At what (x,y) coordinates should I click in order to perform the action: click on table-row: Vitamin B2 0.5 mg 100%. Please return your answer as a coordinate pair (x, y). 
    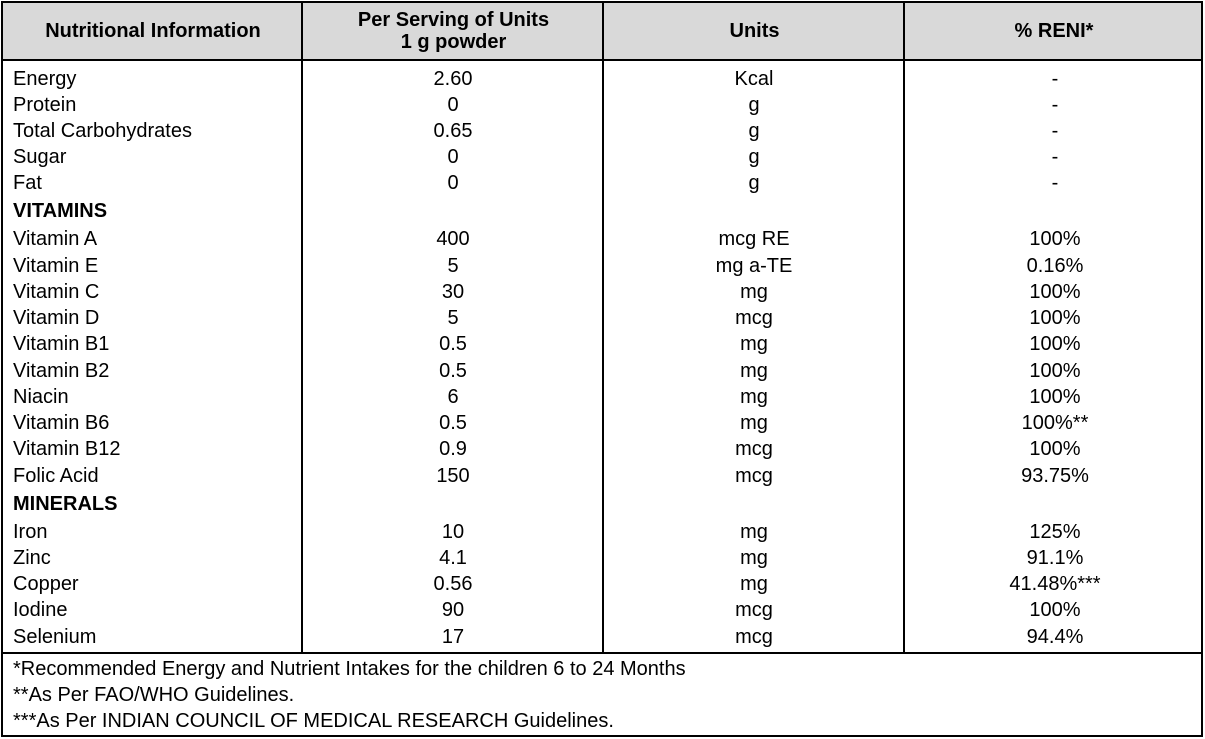
    Looking at the image, I should click on (602, 371).